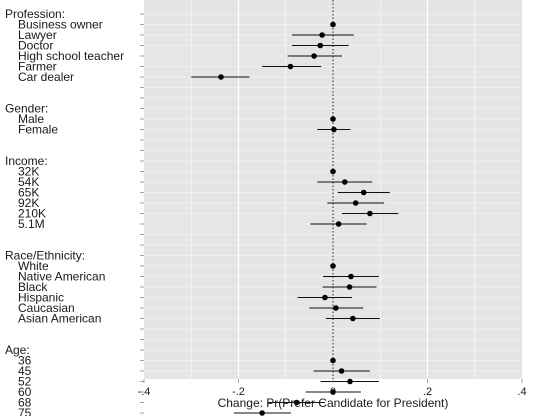  What do you see at coordinates (144, 392) in the screenshot?
I see `x-tick-label: -.4` at bounding box center [144, 392].